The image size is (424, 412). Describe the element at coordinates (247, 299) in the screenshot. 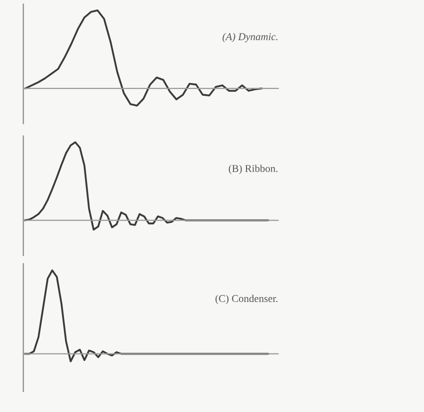

I see `text: (C) Condenser.` at that location.